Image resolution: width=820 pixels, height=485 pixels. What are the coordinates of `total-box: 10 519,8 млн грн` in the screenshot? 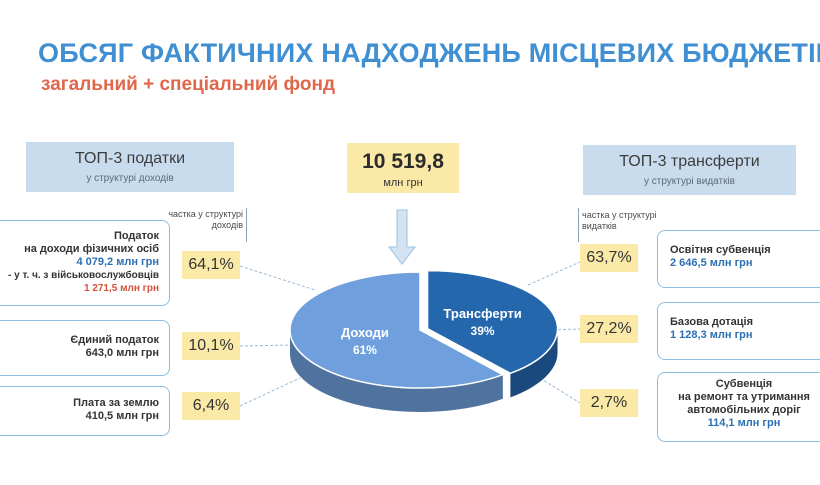 It's located at (403, 168).